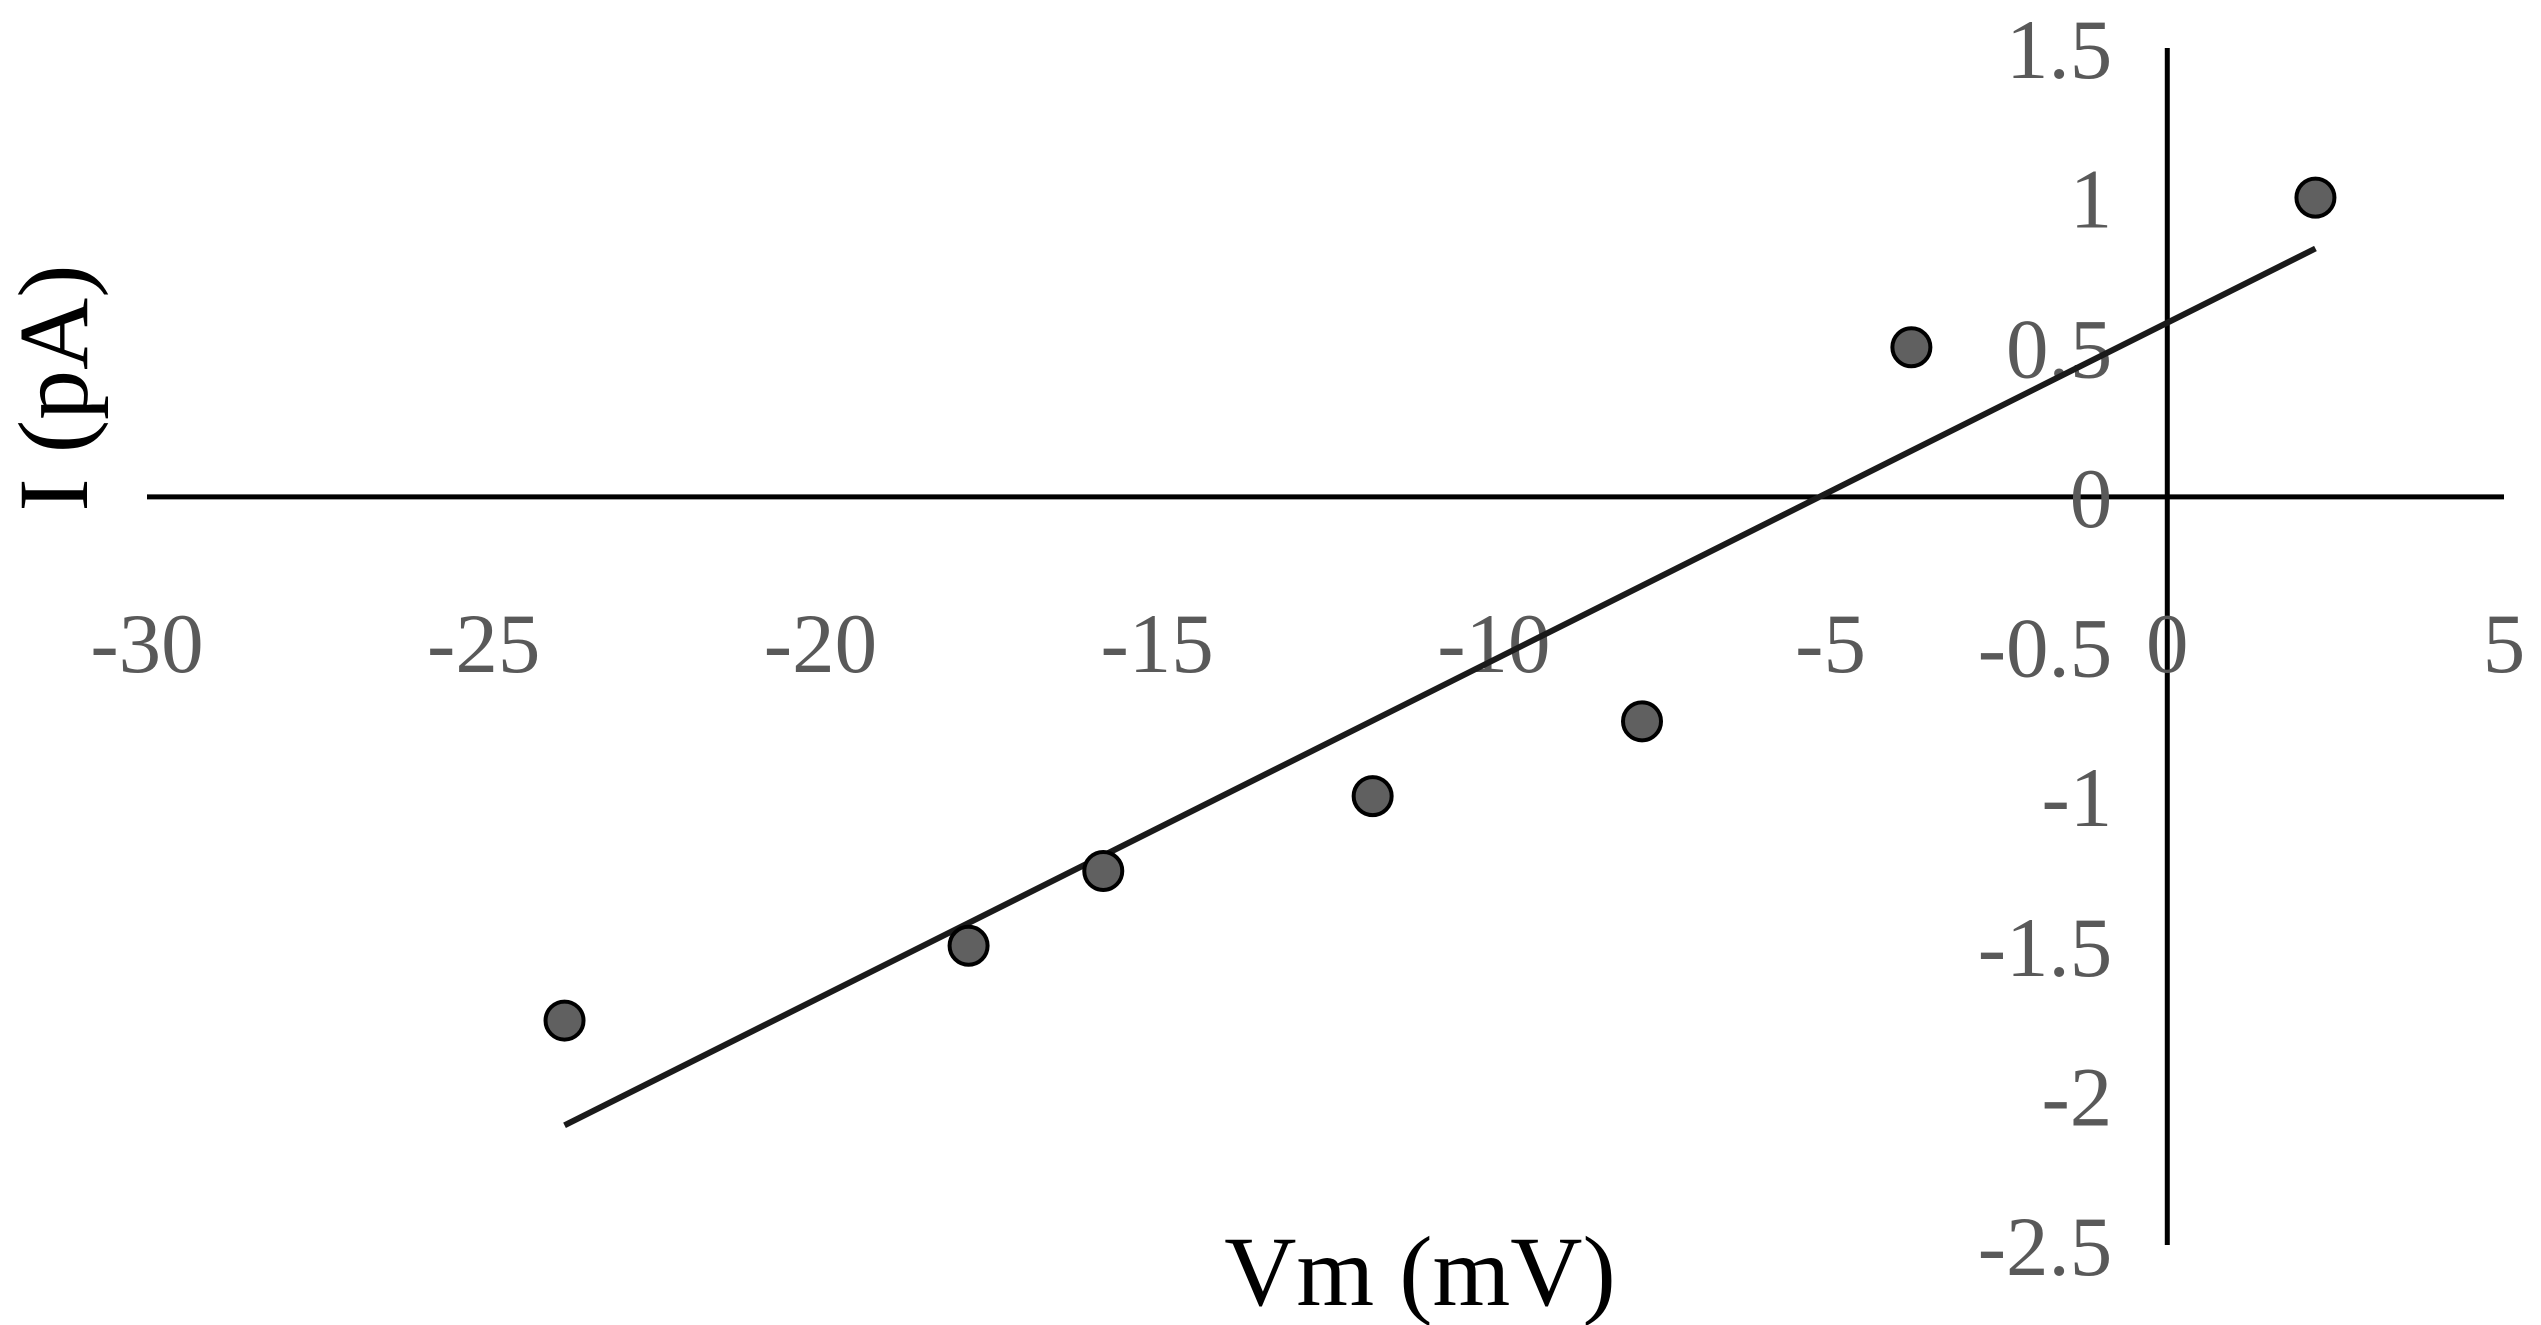 Image resolution: width=2541 pixels, height=1325 pixels. Describe the element at coordinates (820, 644) in the screenshot. I see `x-tick-label: -20` at that location.